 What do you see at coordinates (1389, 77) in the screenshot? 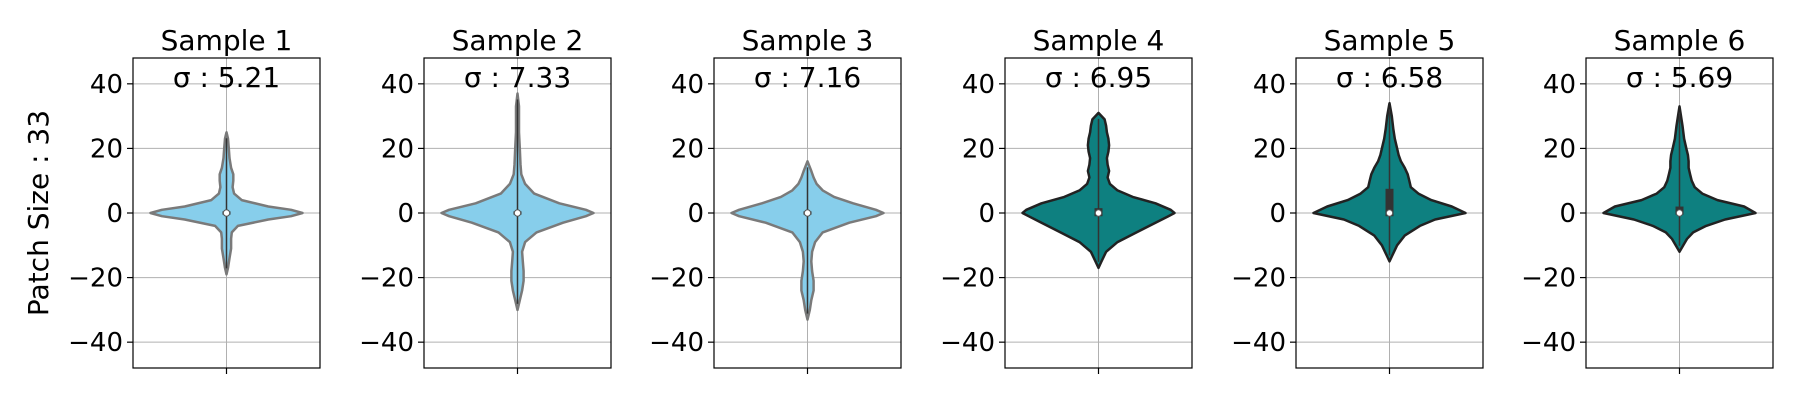
I see `sigma-annotation: σ : 6.58` at bounding box center [1389, 77].